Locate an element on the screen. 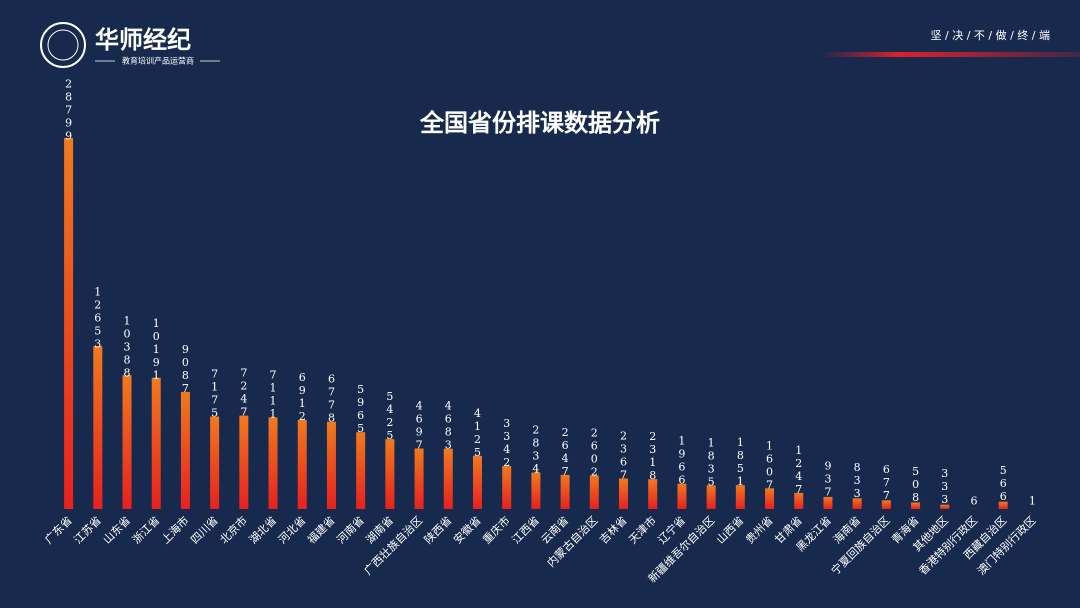  value-label: 566 is located at coordinates (1003, 483).